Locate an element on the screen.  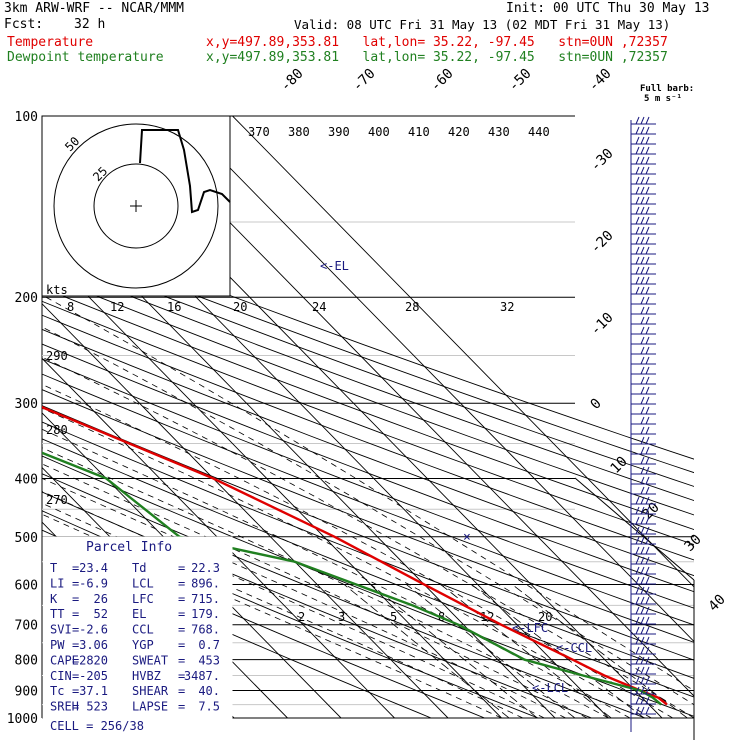
parcel-label: Tc is located at coordinates (57, 691).